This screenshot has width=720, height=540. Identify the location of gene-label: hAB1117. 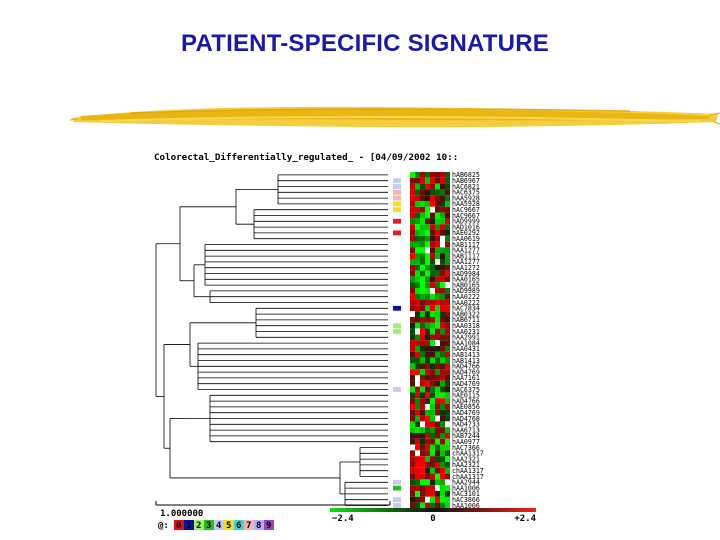
(466, 256).